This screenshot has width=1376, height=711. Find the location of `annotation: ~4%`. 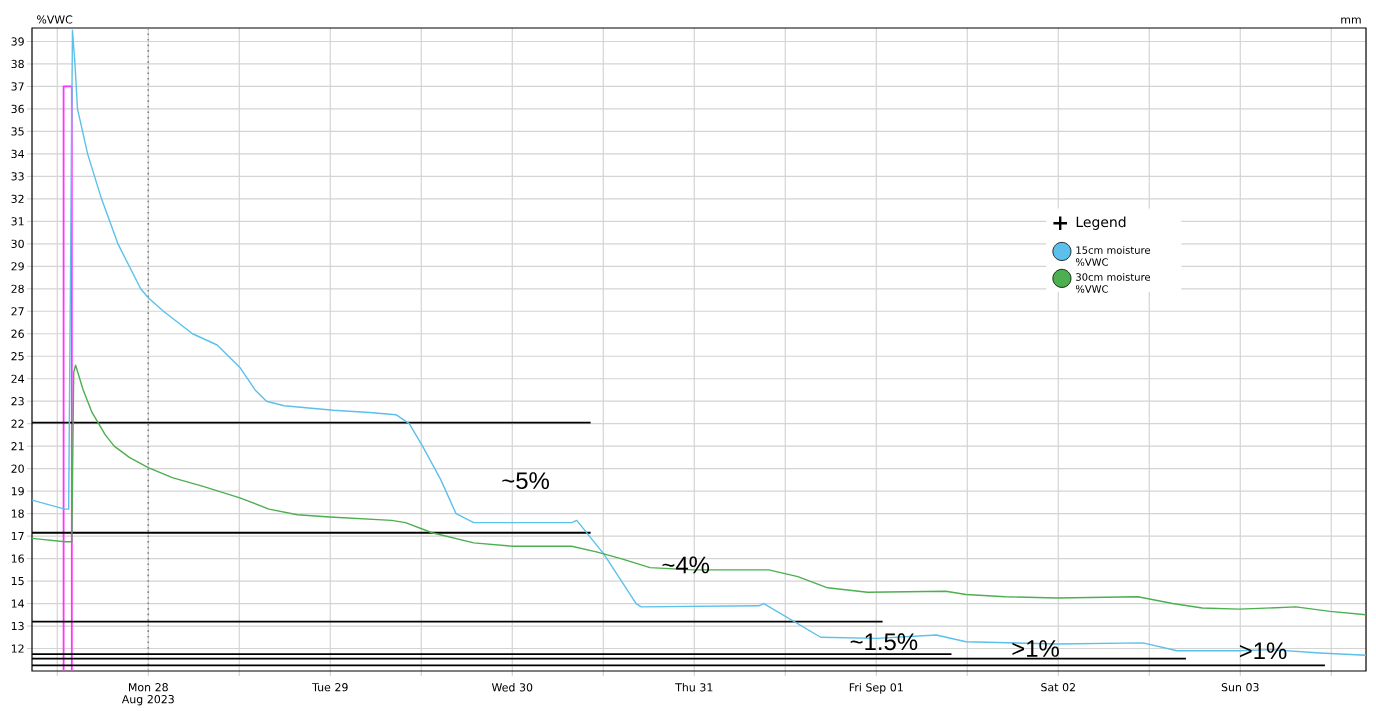

annotation: ~4% is located at coordinates (686, 565).